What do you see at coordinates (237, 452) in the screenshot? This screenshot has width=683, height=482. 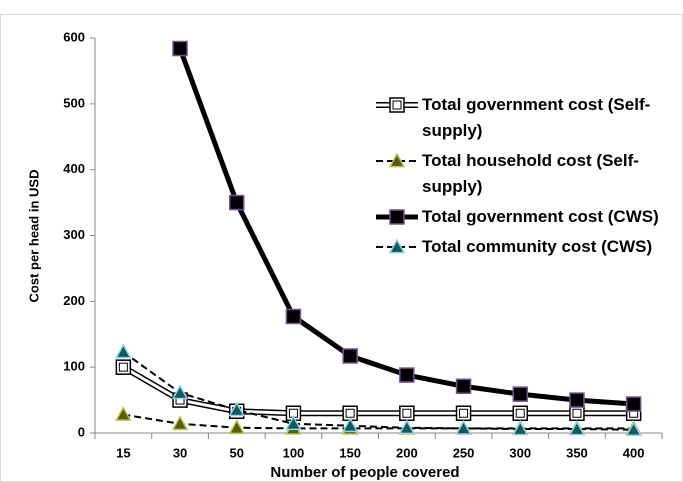 I see `x-tick-label: 50` at bounding box center [237, 452].